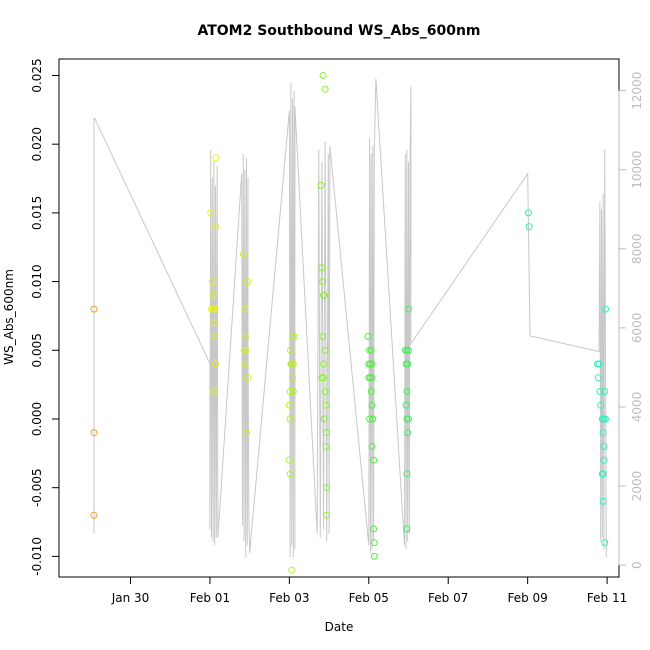  I want to click on y-tick-label: 0.015, so click(37, 213).